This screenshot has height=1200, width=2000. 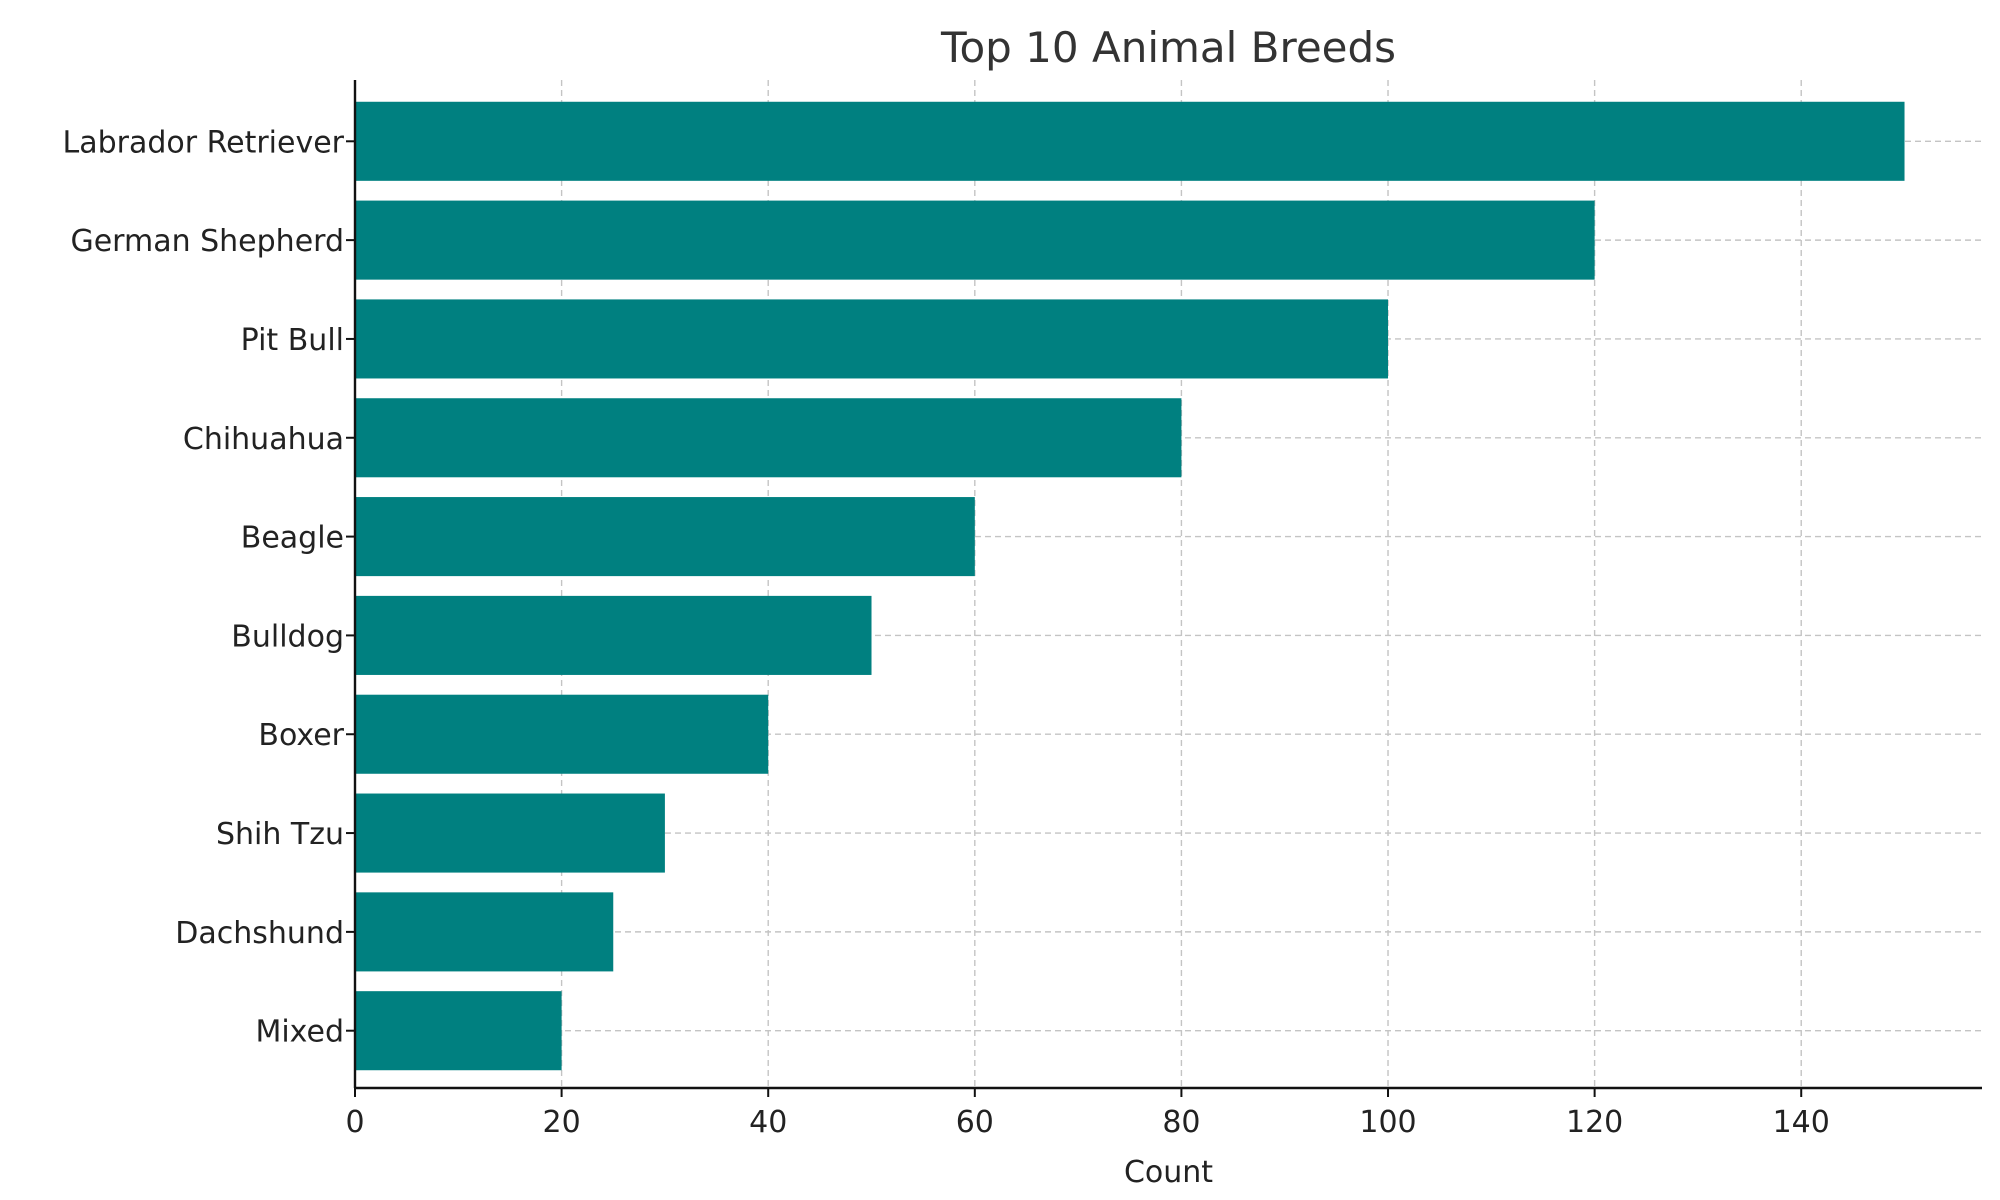 What do you see at coordinates (665, 537) in the screenshot?
I see `bar-beagle` at bounding box center [665, 537].